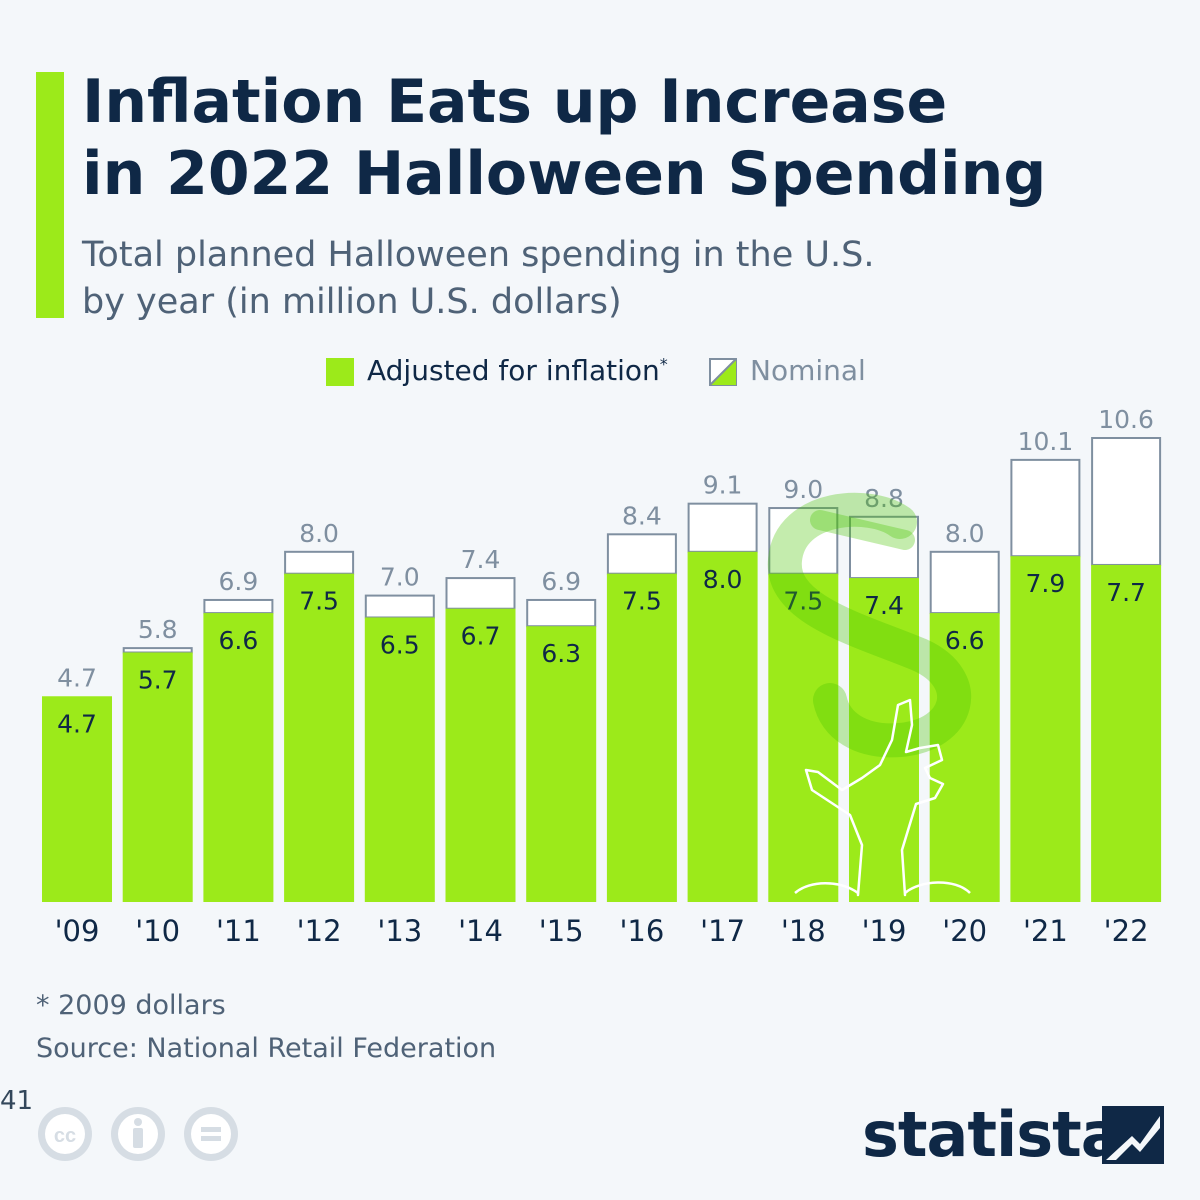 The height and width of the screenshot is (1200, 1200). What do you see at coordinates (869, 625) in the screenshot?
I see `dollar-sign-illustration` at bounding box center [869, 625].